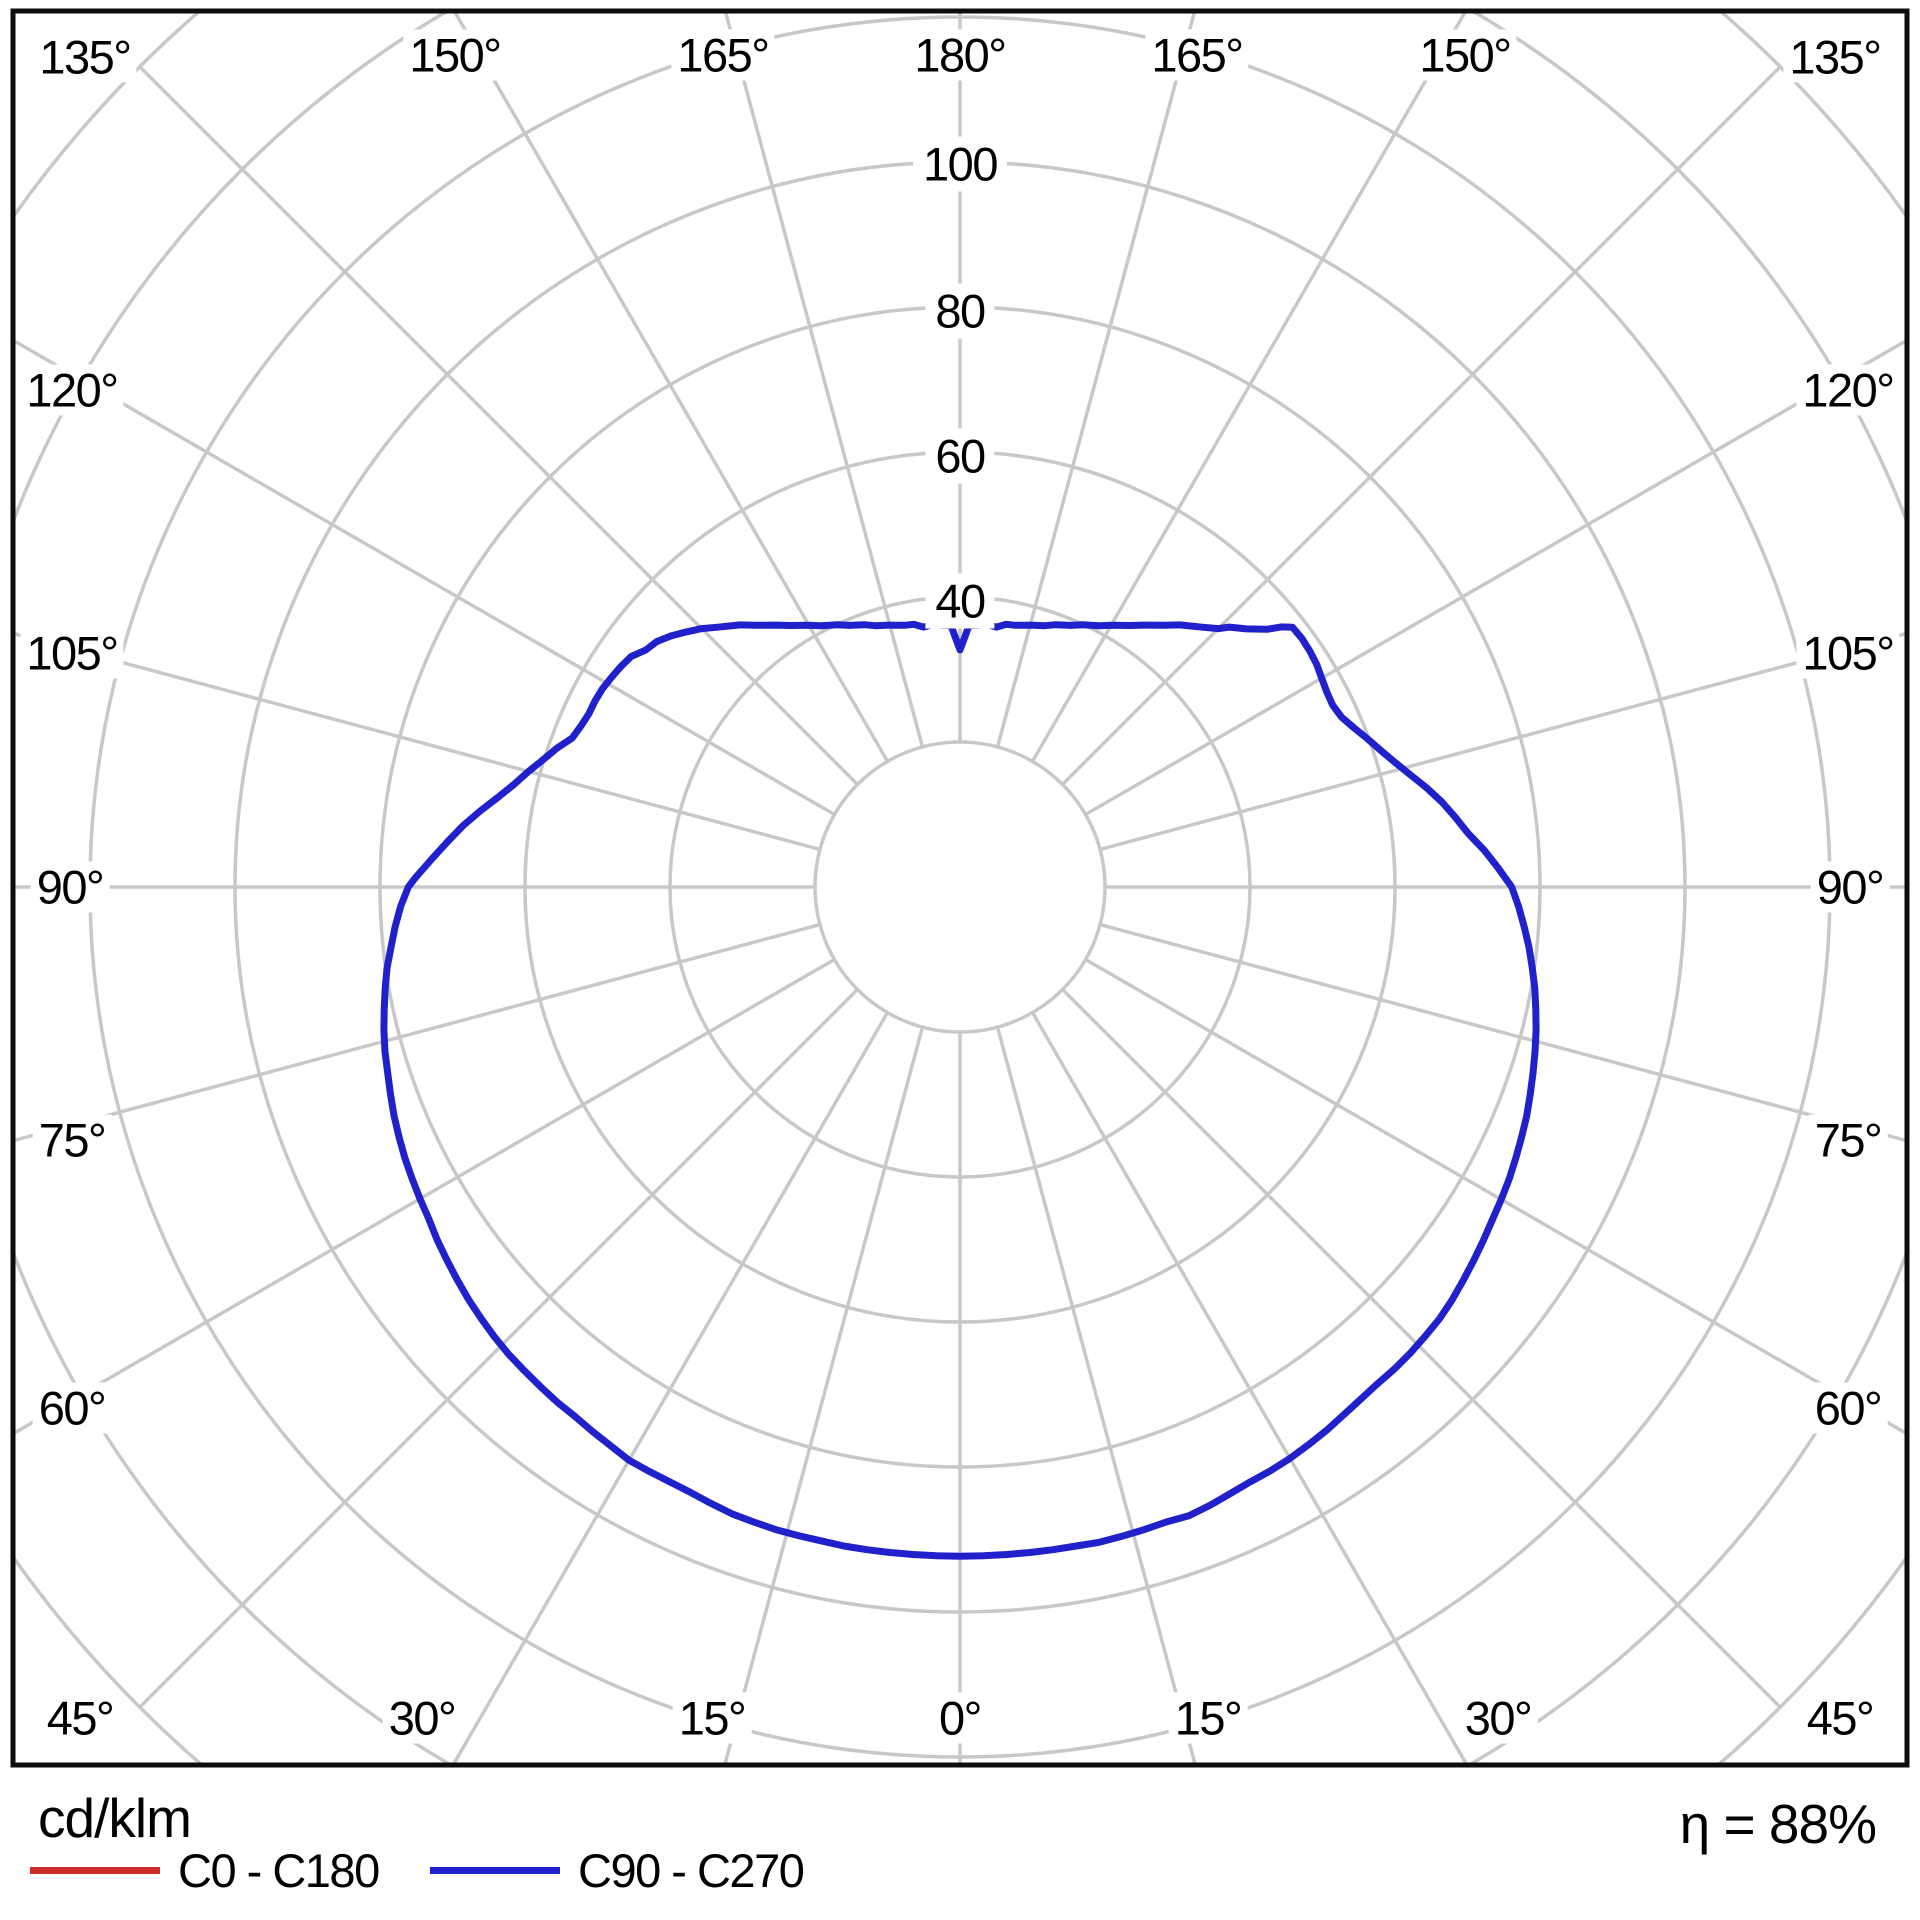  I want to click on radial-tick-label-40: 40, so click(960, 601).